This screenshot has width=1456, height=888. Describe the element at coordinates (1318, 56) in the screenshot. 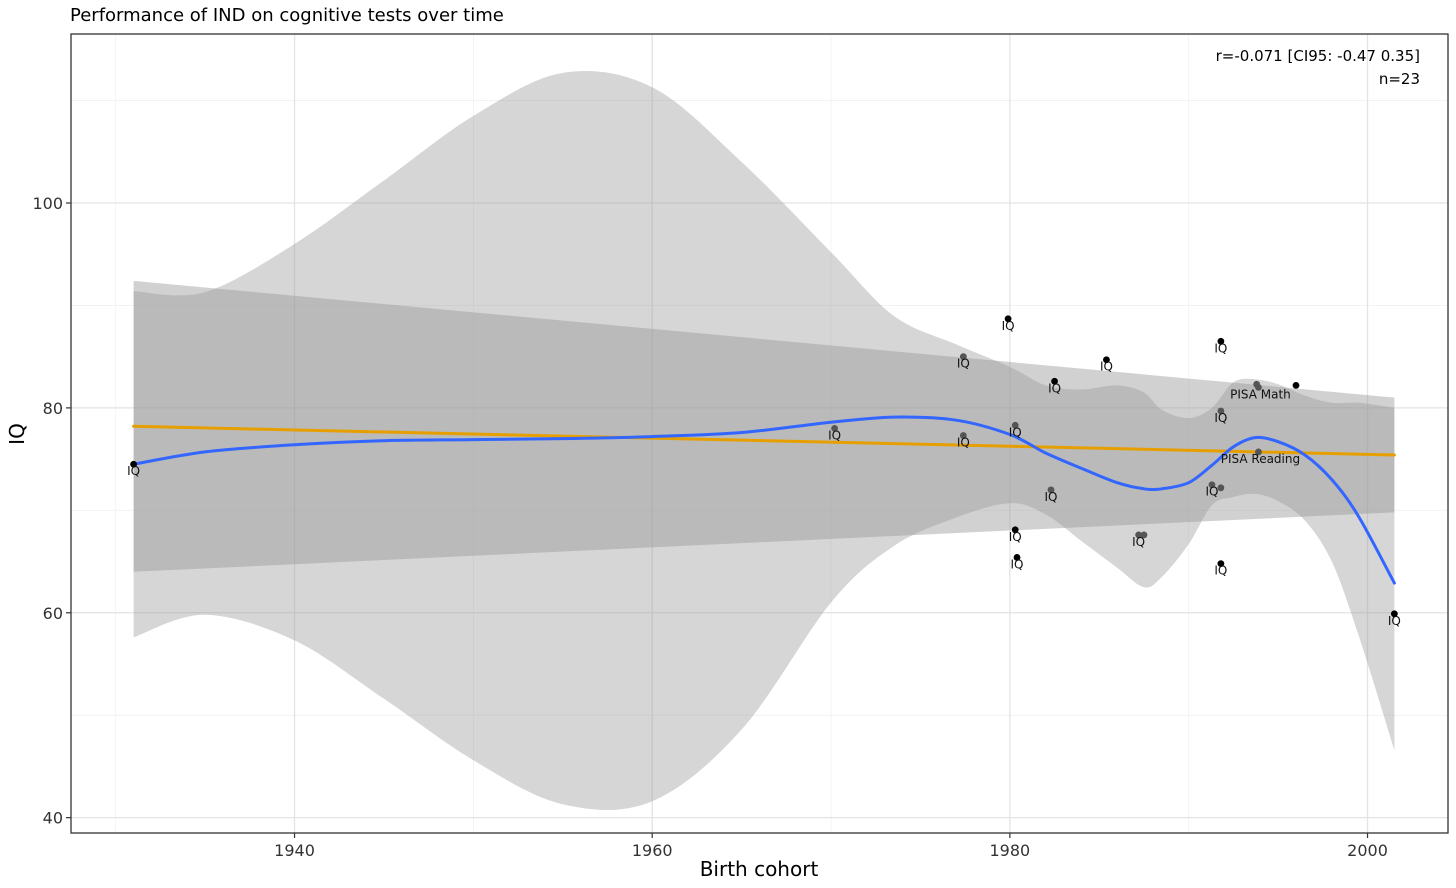

I see `correlation-annotation: r=-0.071 [CI95: -0.47 0.35]` at that location.